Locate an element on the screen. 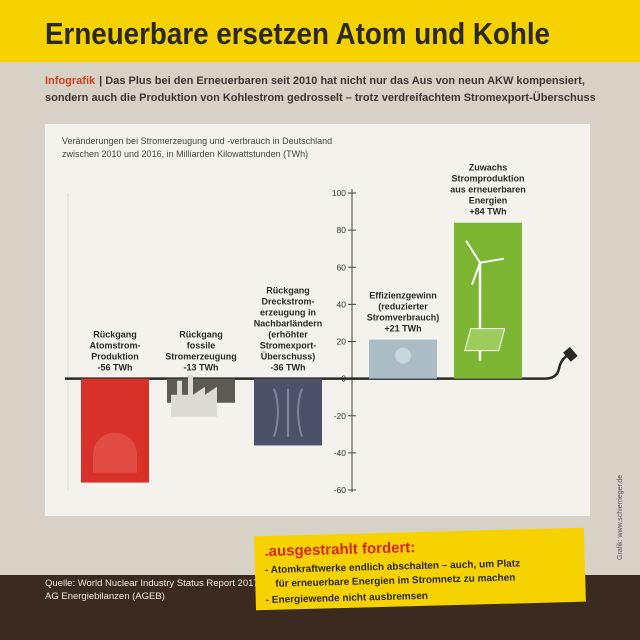 The image size is (640, 640). bulb-icon is located at coordinates (403, 355).